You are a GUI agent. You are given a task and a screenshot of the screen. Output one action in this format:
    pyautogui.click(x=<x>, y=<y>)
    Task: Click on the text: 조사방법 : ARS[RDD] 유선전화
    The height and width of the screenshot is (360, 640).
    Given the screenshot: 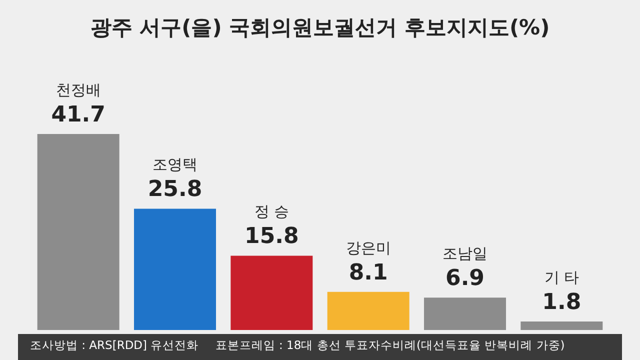 What is the action you would take?
    pyautogui.click(x=114, y=345)
    